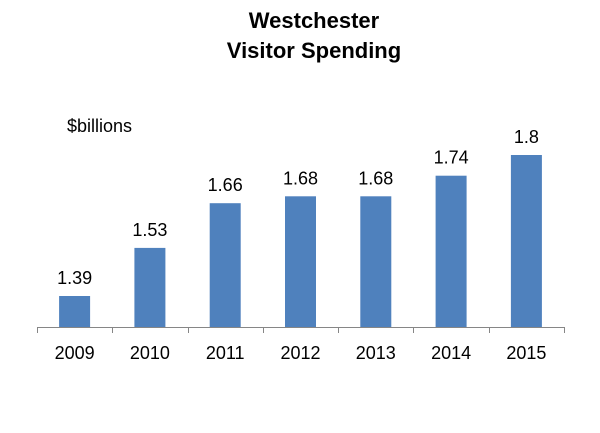  Describe the element at coordinates (74, 278) in the screenshot. I see `value-label-2009: 1.39` at that location.